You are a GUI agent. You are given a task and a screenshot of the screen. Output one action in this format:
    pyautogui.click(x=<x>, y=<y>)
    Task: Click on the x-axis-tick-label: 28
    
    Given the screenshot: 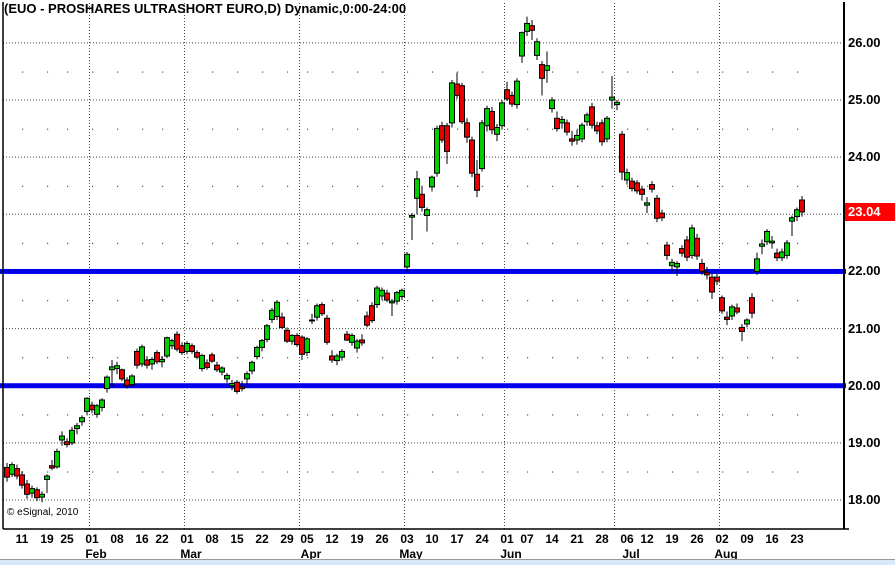 What is the action you would take?
    pyautogui.click(x=602, y=539)
    